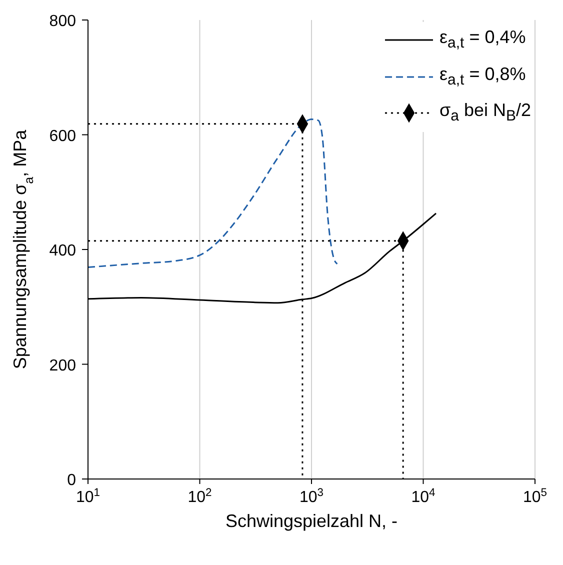  I want to click on legend-label: ε$_{a,t}$ = 0,4%, so click(482, 40).